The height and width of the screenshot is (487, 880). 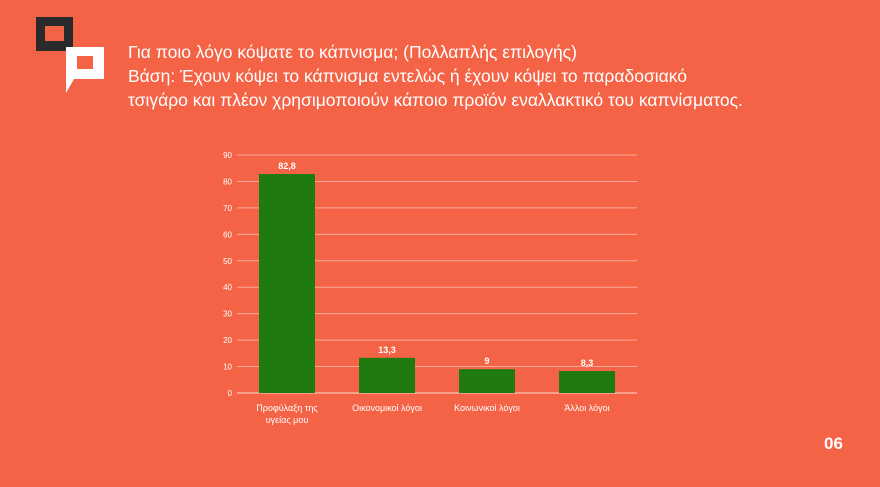 I want to click on y-tick-label: 90, so click(x=227, y=155).